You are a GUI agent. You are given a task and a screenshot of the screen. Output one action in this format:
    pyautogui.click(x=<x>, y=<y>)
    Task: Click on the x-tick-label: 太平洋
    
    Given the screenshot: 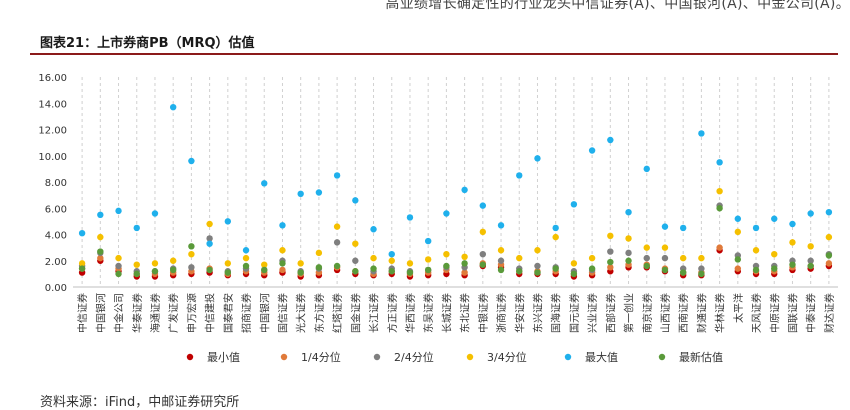 What is the action you would take?
    pyautogui.click(x=738, y=308)
    